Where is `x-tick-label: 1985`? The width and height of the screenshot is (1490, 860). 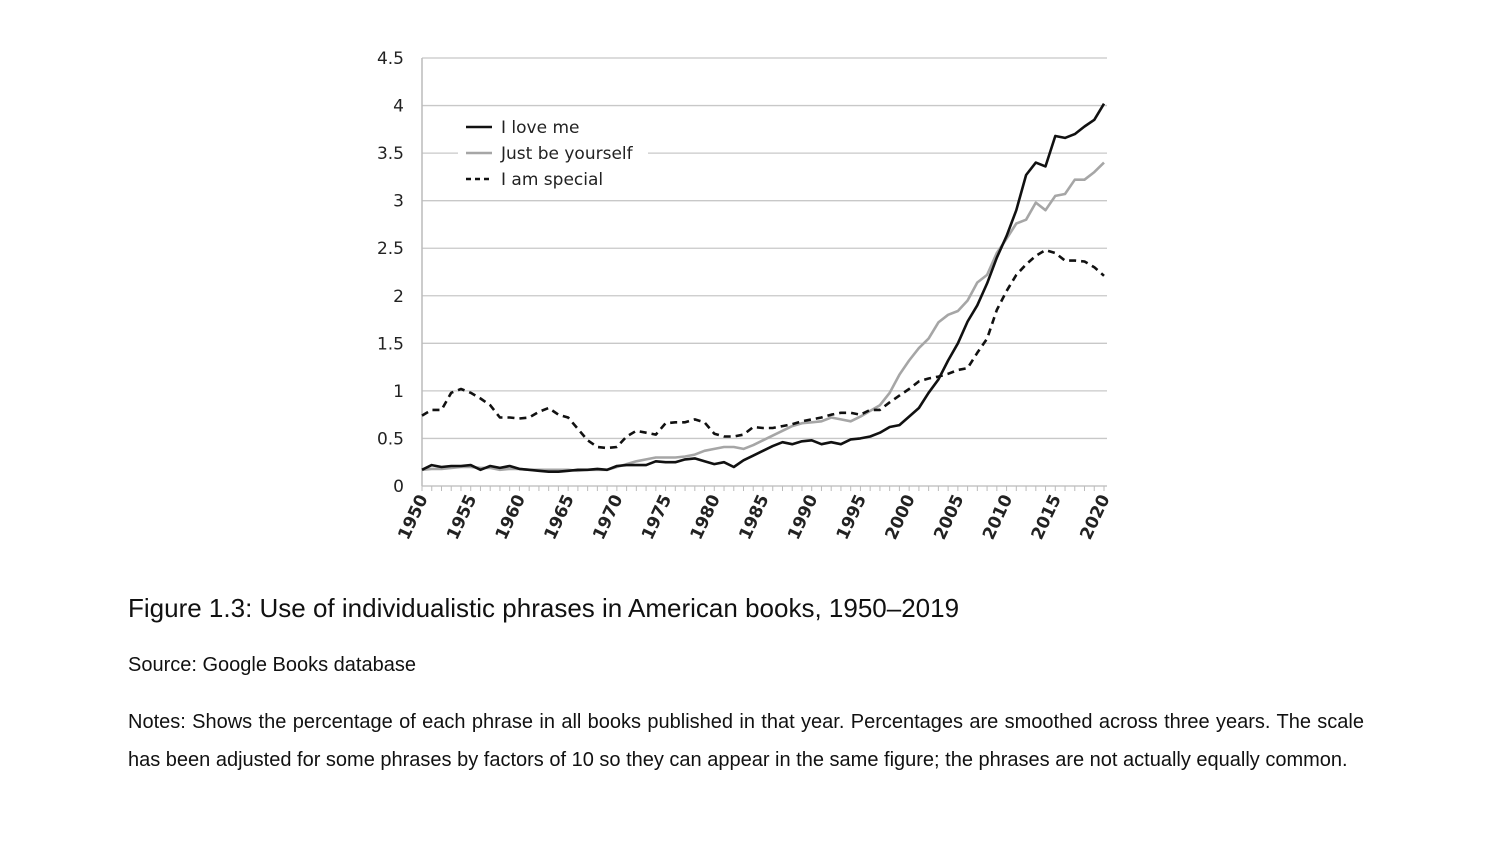
x-tick-label: 1985 is located at coordinates (754, 517).